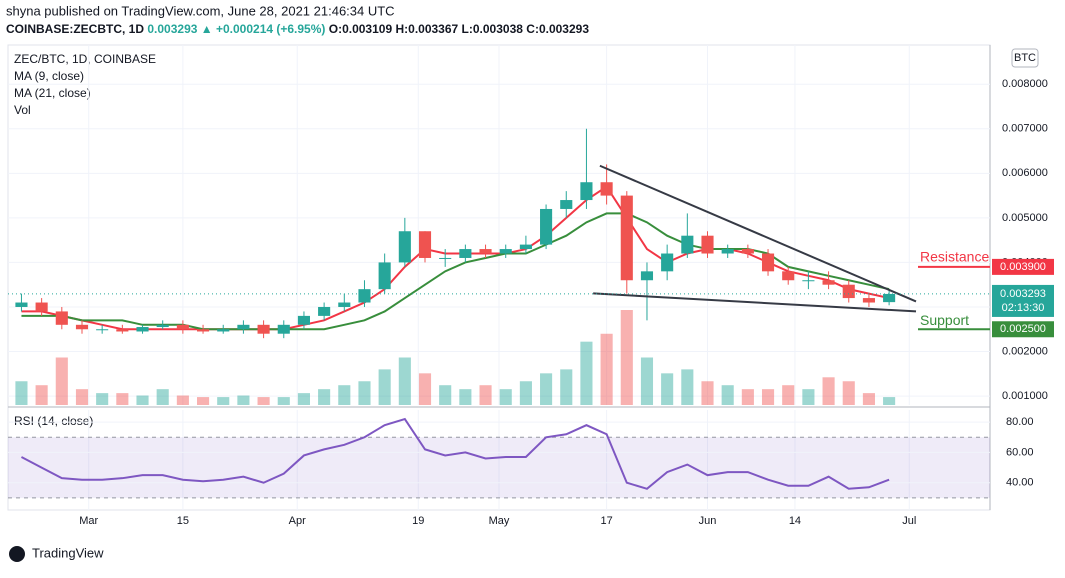 The image size is (1065, 578). Describe the element at coordinates (1025, 84) in the screenshot. I see `y-tick-label: 0.008000` at that location.